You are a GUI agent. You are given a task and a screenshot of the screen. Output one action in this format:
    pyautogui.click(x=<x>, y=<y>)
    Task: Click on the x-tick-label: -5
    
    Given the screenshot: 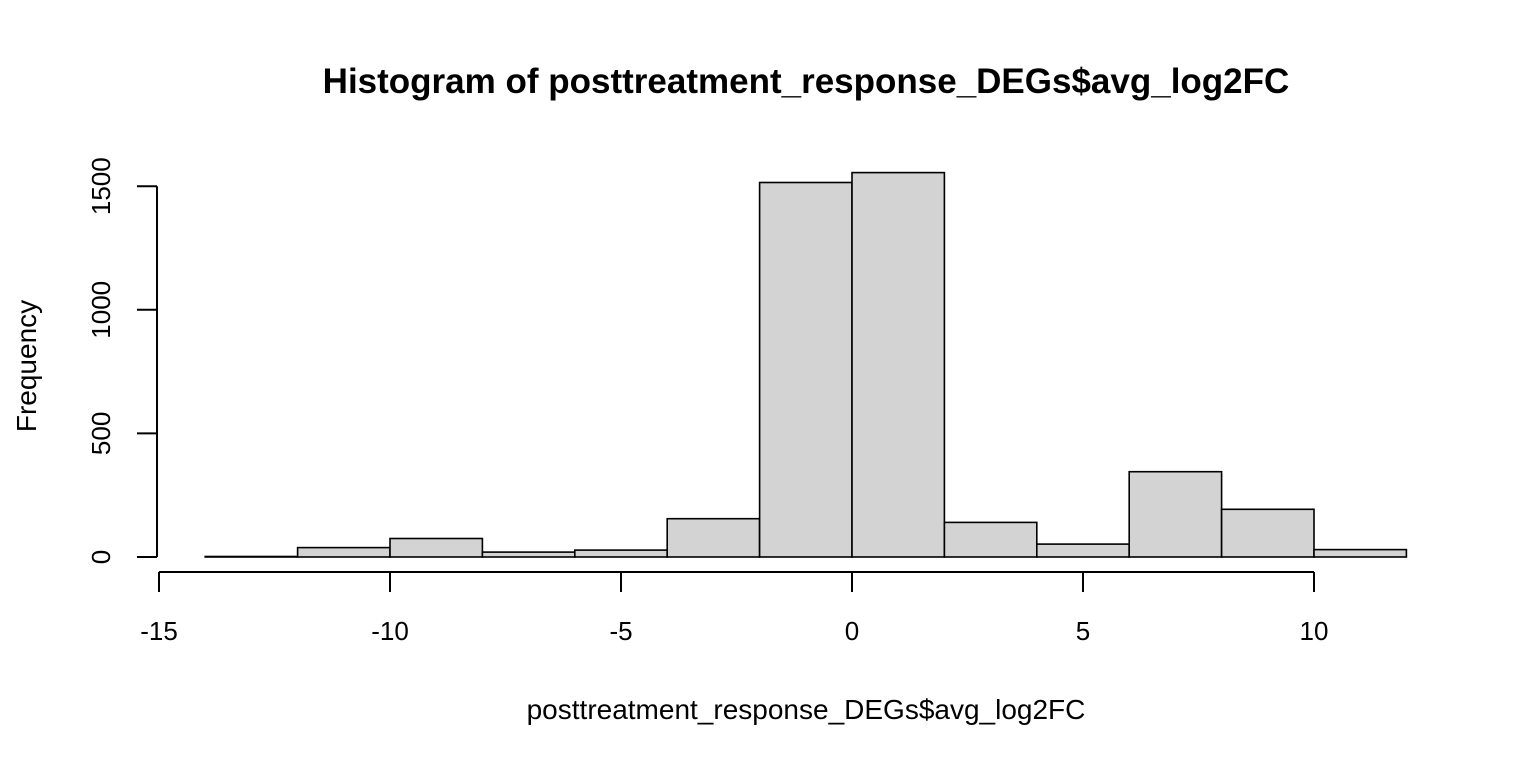 What is the action you would take?
    pyautogui.click(x=620, y=631)
    